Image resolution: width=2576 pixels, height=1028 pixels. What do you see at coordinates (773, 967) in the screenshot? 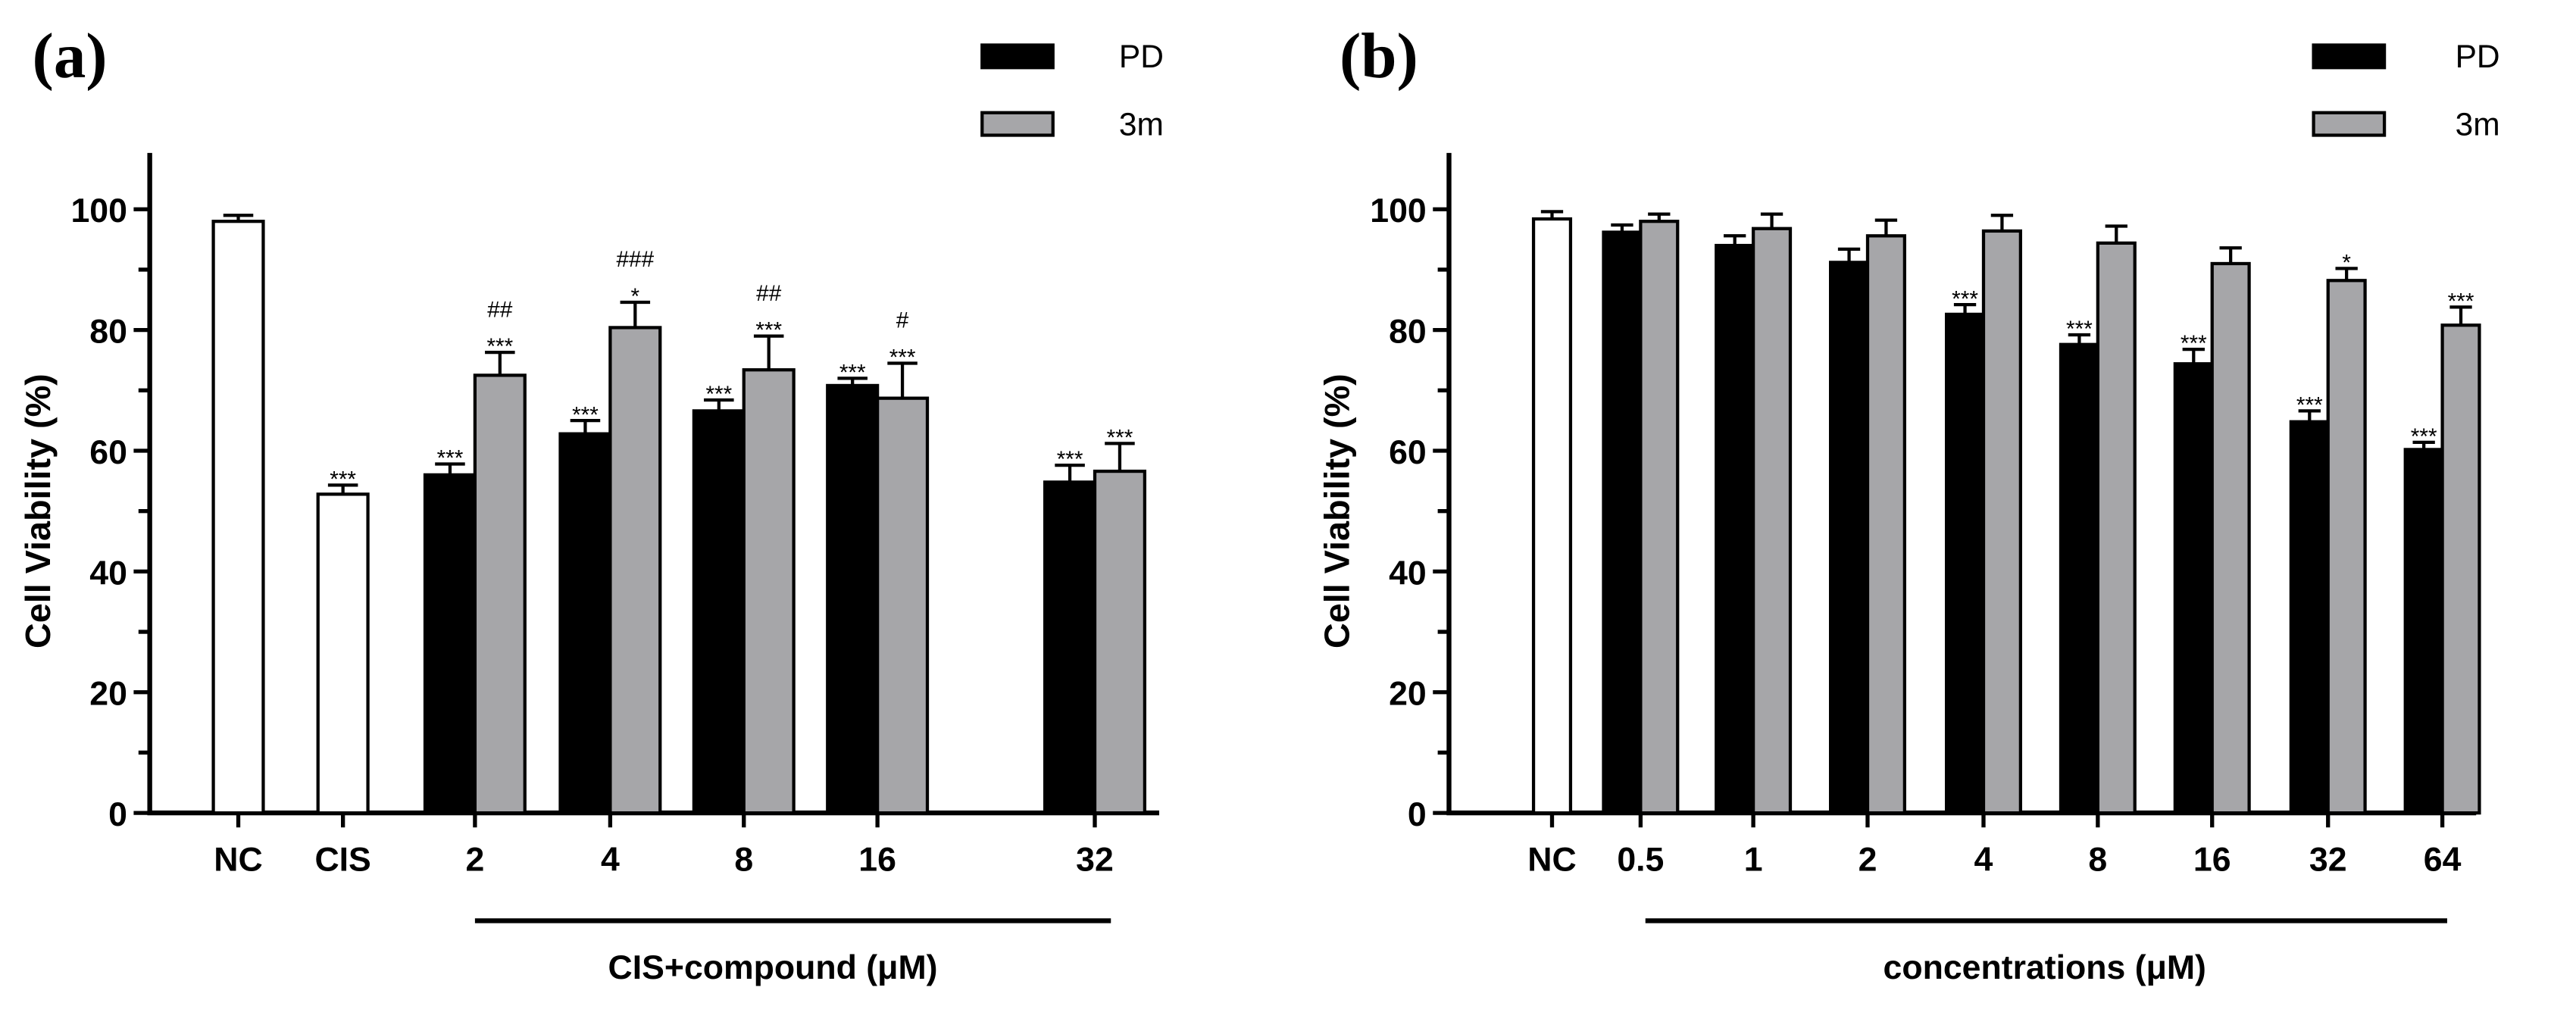
I see `x-axis-label: CIS+compound (μM)` at bounding box center [773, 967].